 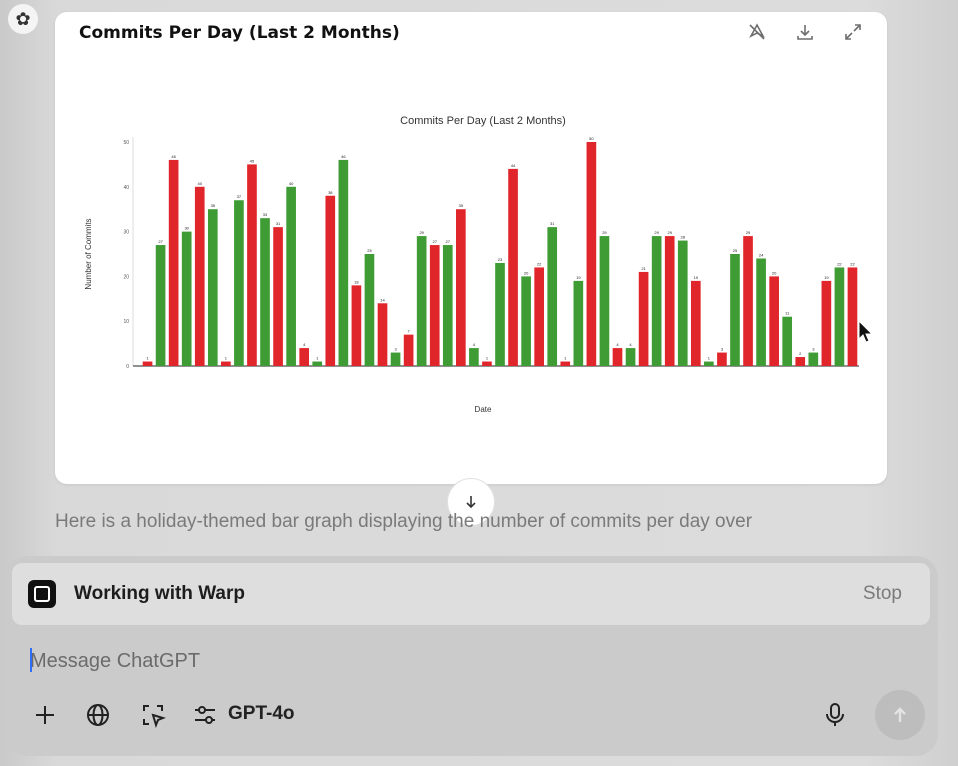 I want to click on warp-status-bar: Working with Warp Stop, so click(x=471, y=594).